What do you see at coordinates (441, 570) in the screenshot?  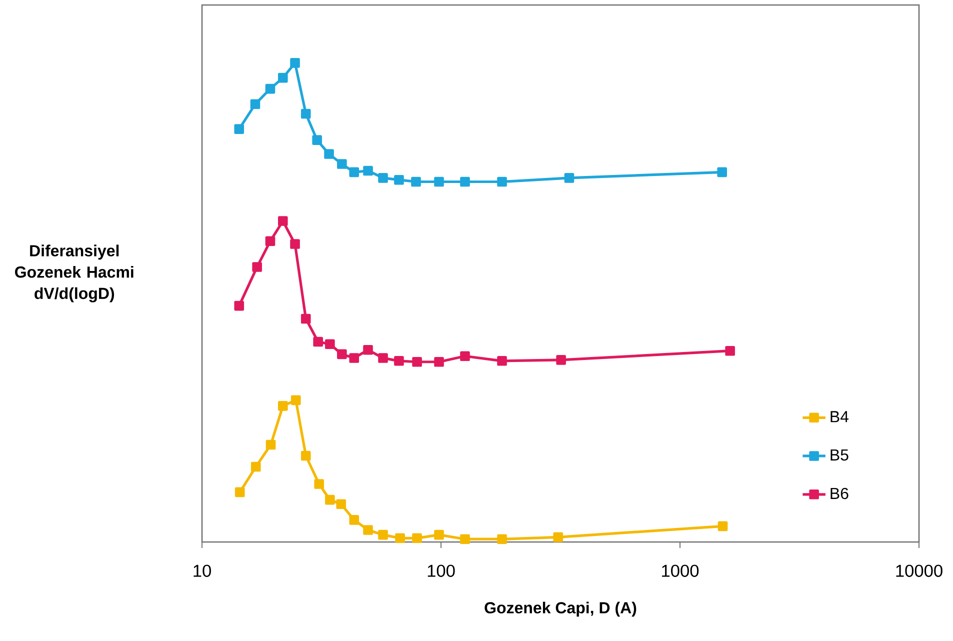 I see `x-tick-label: 100` at bounding box center [441, 570].